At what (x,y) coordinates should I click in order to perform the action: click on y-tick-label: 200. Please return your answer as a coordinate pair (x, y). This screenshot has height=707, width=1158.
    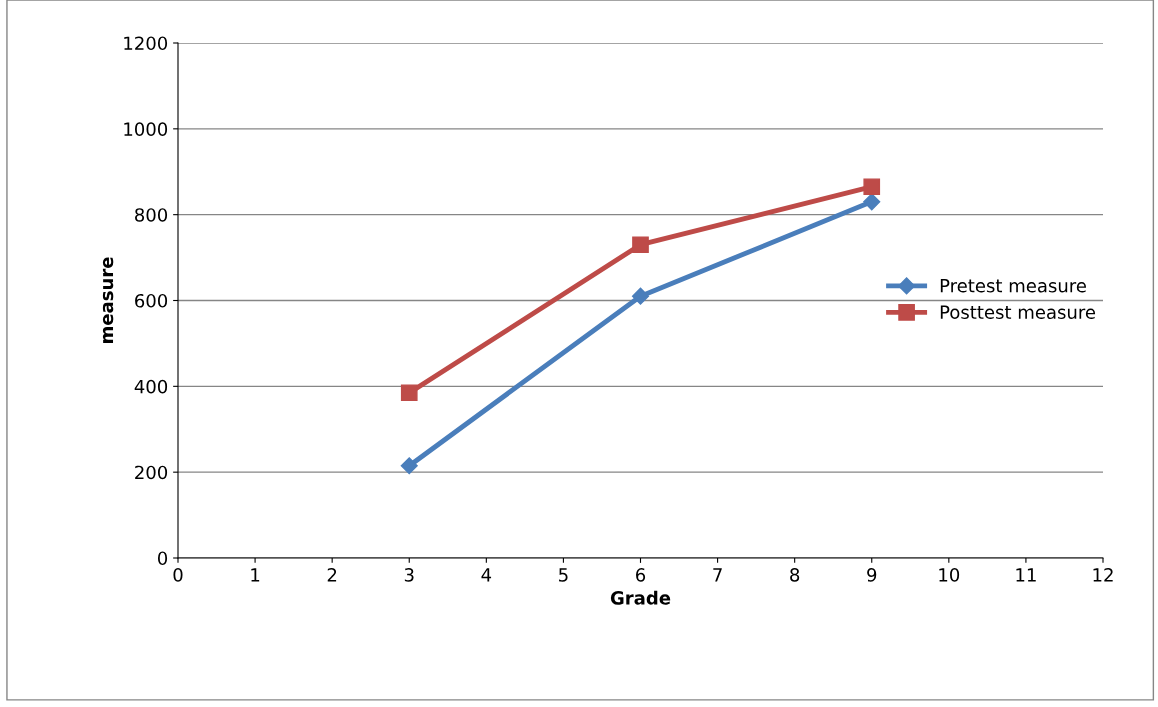
    Looking at the image, I should click on (151, 472).